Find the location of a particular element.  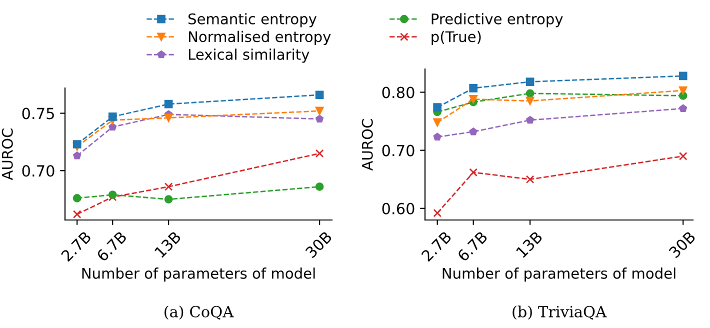

text: (b) TriviaQA is located at coordinates (559, 313).